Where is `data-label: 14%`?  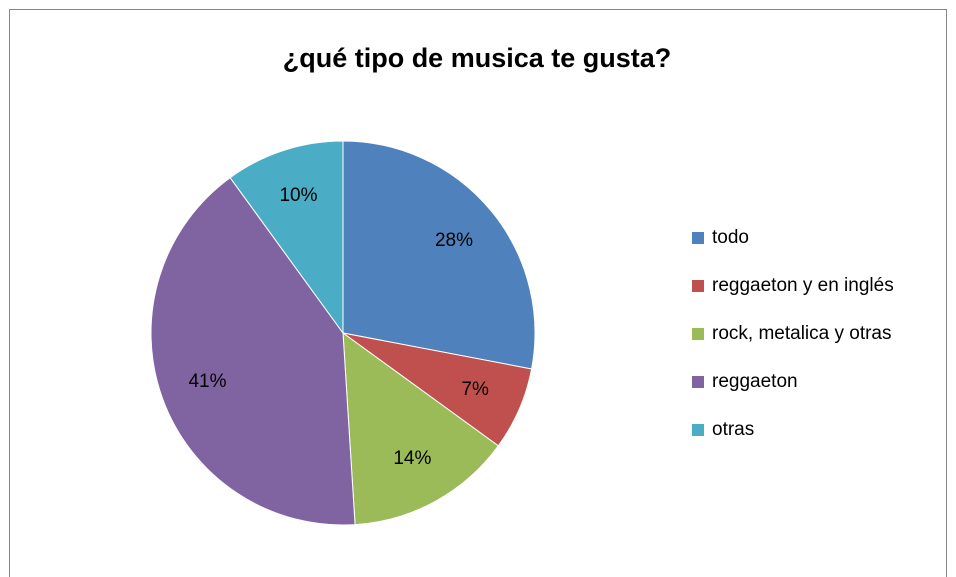 data-label: 14% is located at coordinates (412, 458).